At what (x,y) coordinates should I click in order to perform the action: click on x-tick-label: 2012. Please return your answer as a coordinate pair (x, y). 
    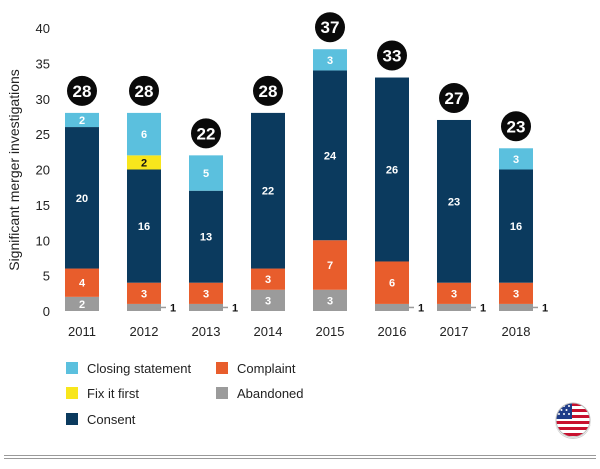
    Looking at the image, I should click on (144, 331).